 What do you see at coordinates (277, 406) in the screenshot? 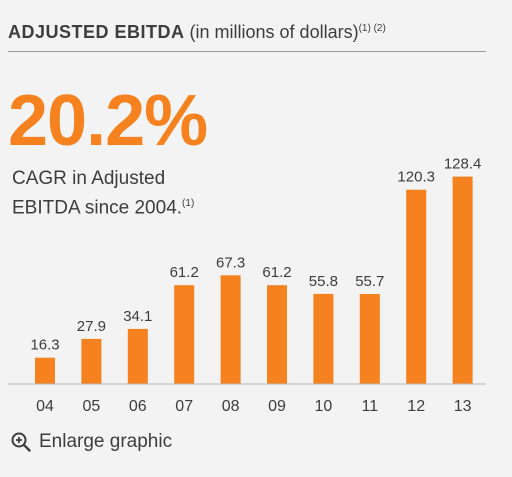
I see `x-tick-label-09: 09` at bounding box center [277, 406].